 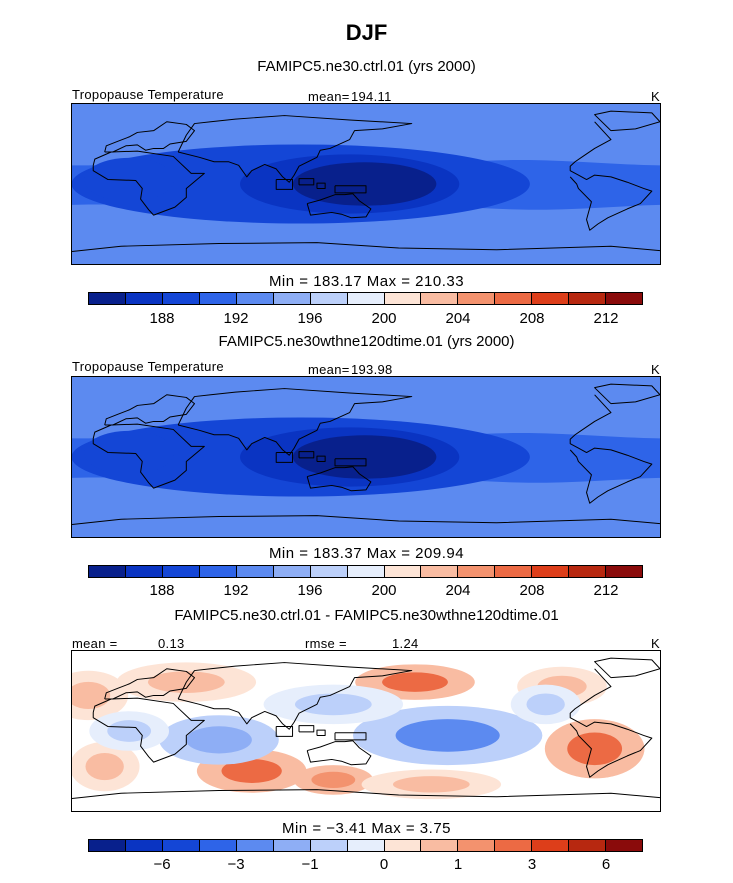 I want to click on coastline-asia, so click(x=295, y=149).